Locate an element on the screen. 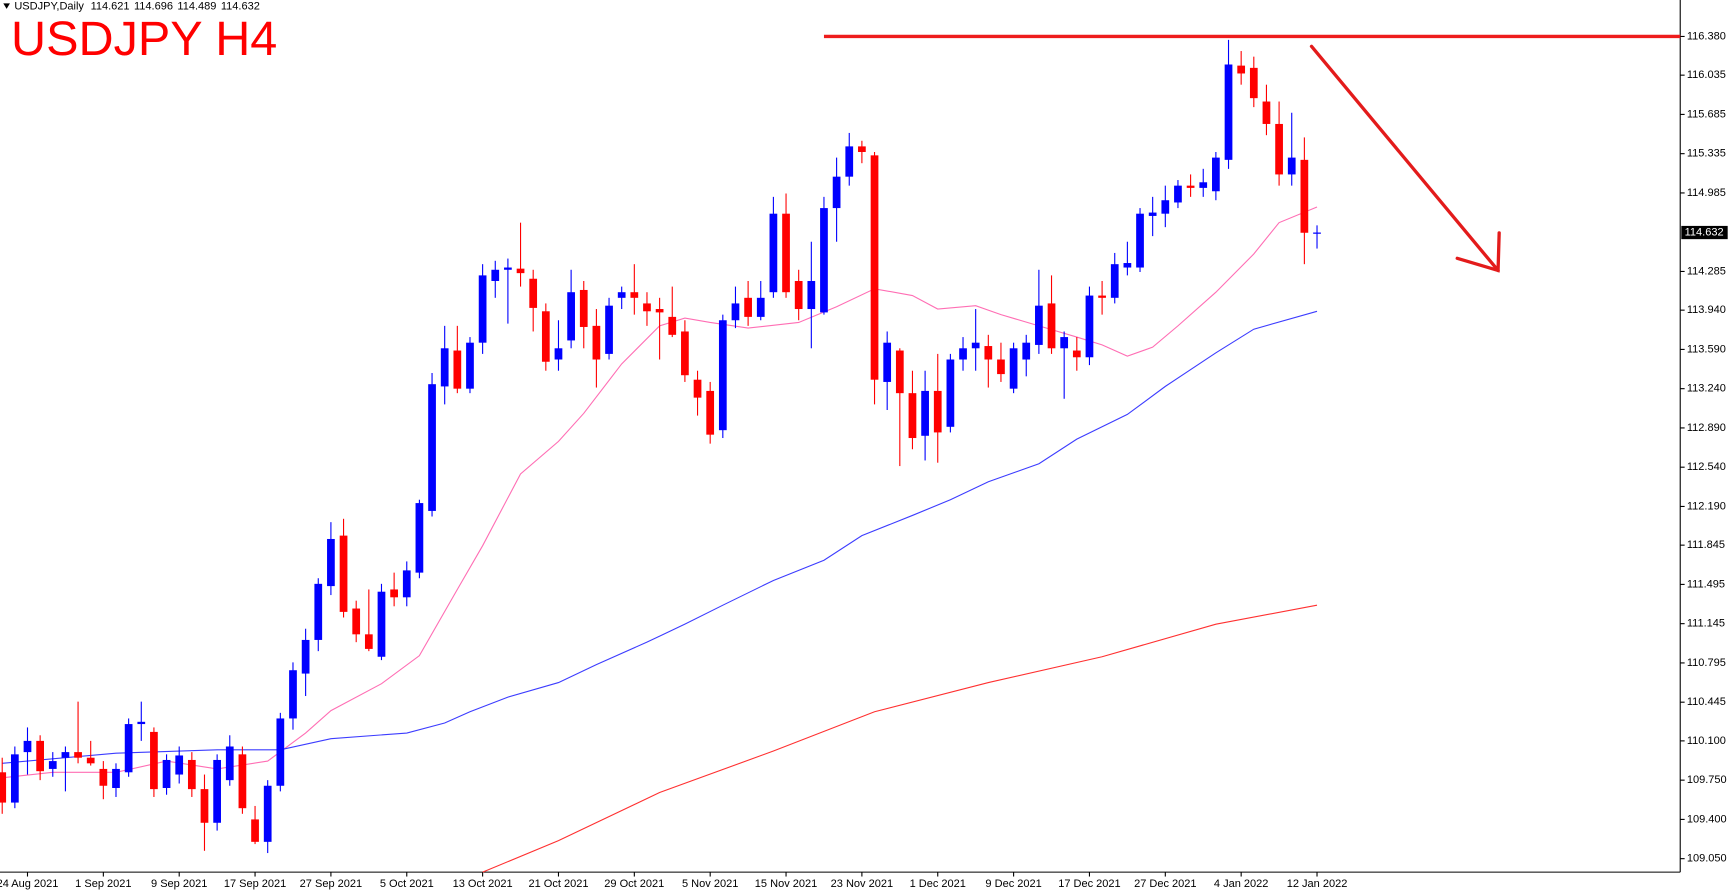 The image size is (1731, 892). price-label: 114.632 is located at coordinates (1704, 232).